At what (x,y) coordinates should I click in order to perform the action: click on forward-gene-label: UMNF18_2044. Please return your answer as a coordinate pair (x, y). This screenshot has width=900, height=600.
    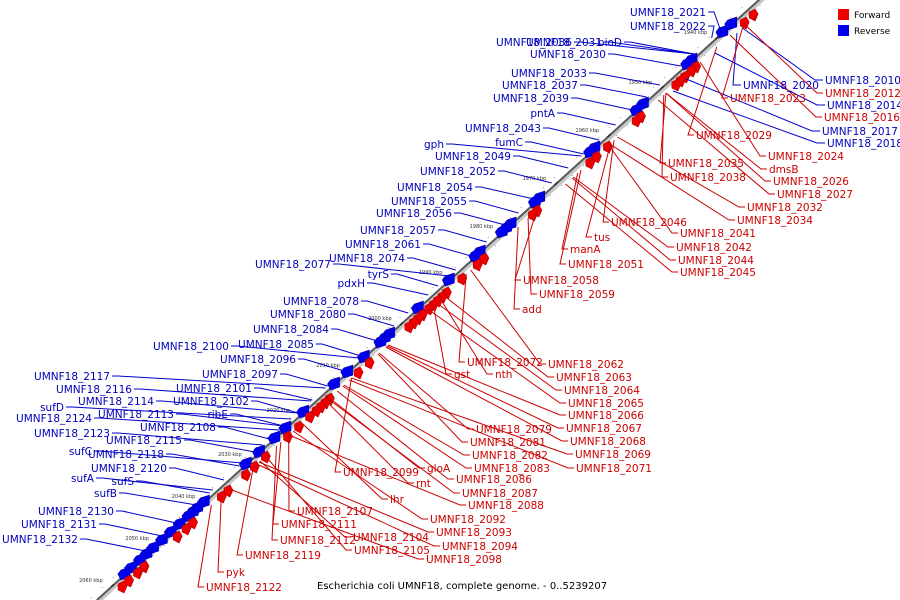
    Looking at the image, I should click on (716, 261).